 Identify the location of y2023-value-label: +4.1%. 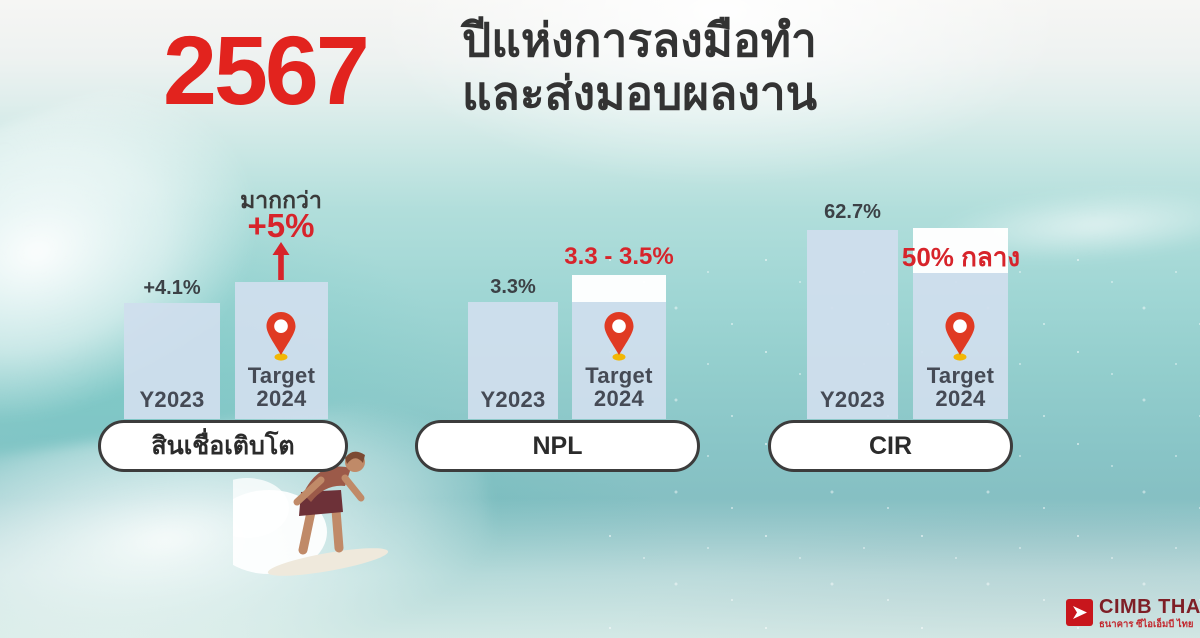
(172, 288).